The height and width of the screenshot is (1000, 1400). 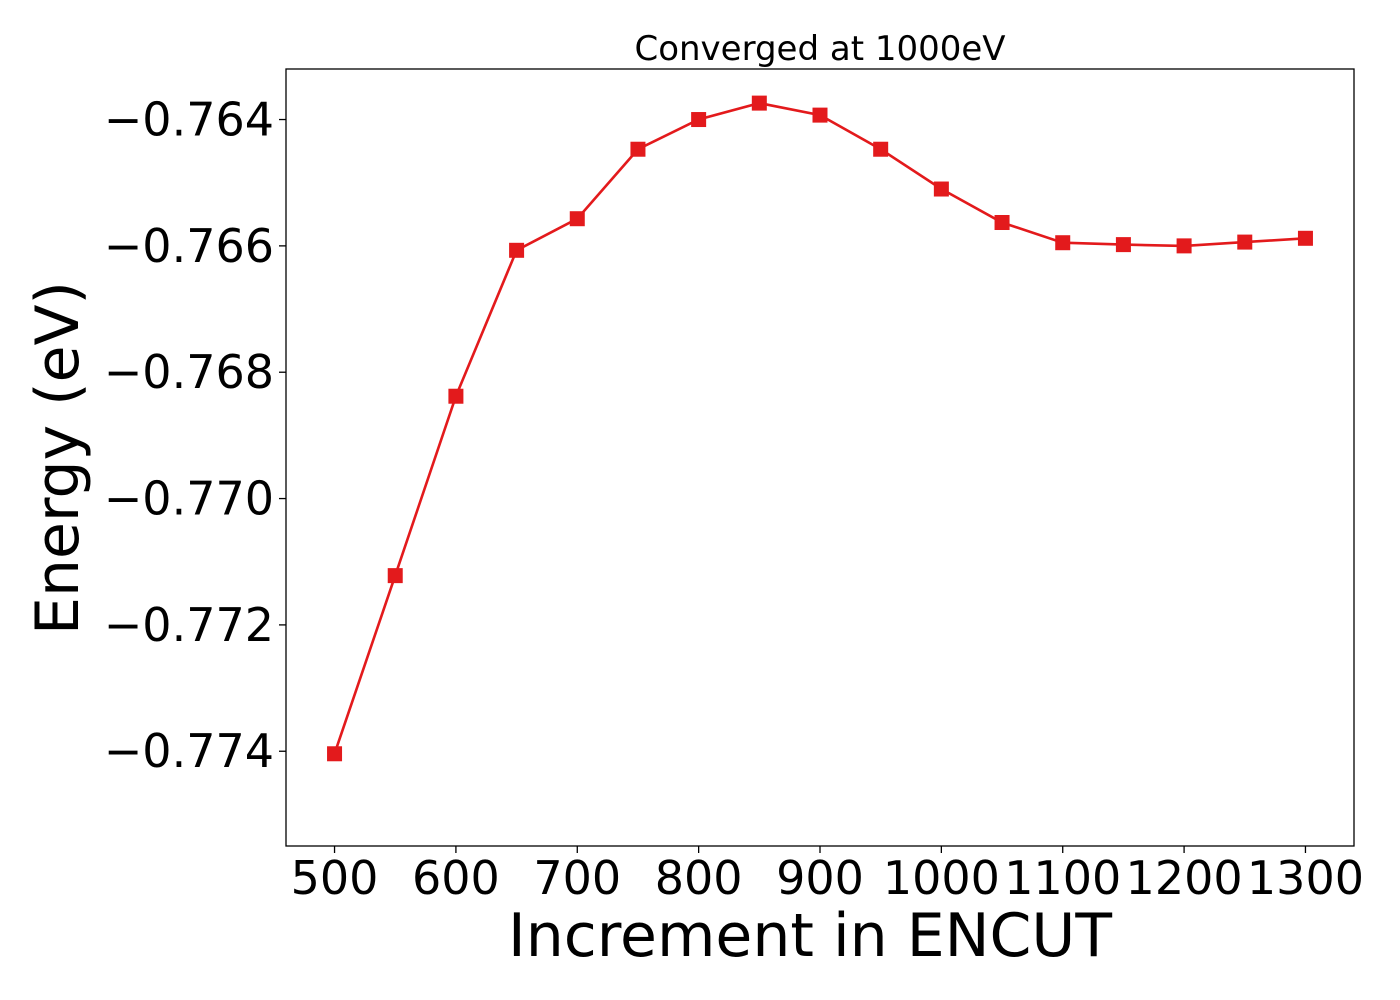 What do you see at coordinates (699, 878) in the screenshot?
I see `x-tick-label: 800` at bounding box center [699, 878].